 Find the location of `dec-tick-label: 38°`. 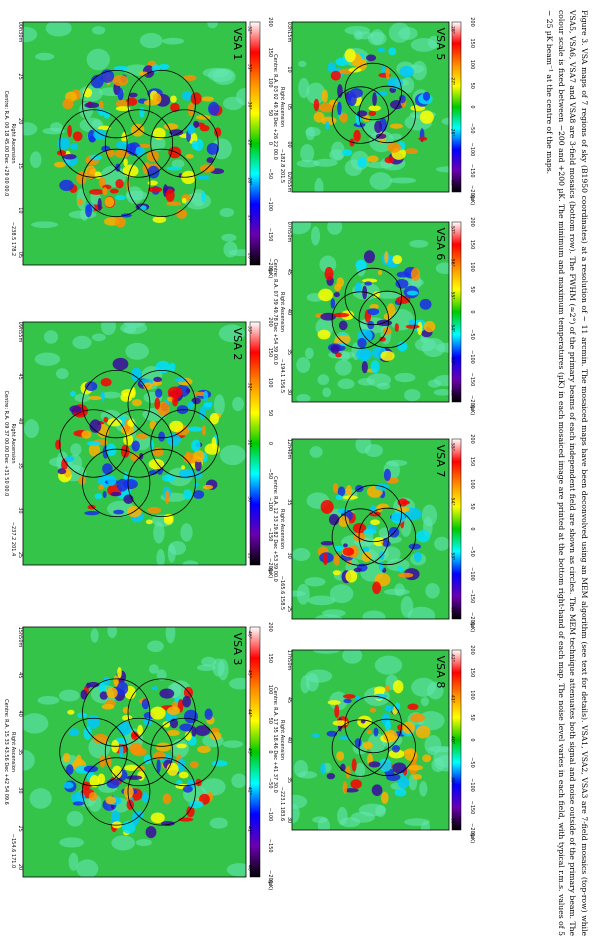

dec-tick-label: 38° is located at coordinates (453, 822).